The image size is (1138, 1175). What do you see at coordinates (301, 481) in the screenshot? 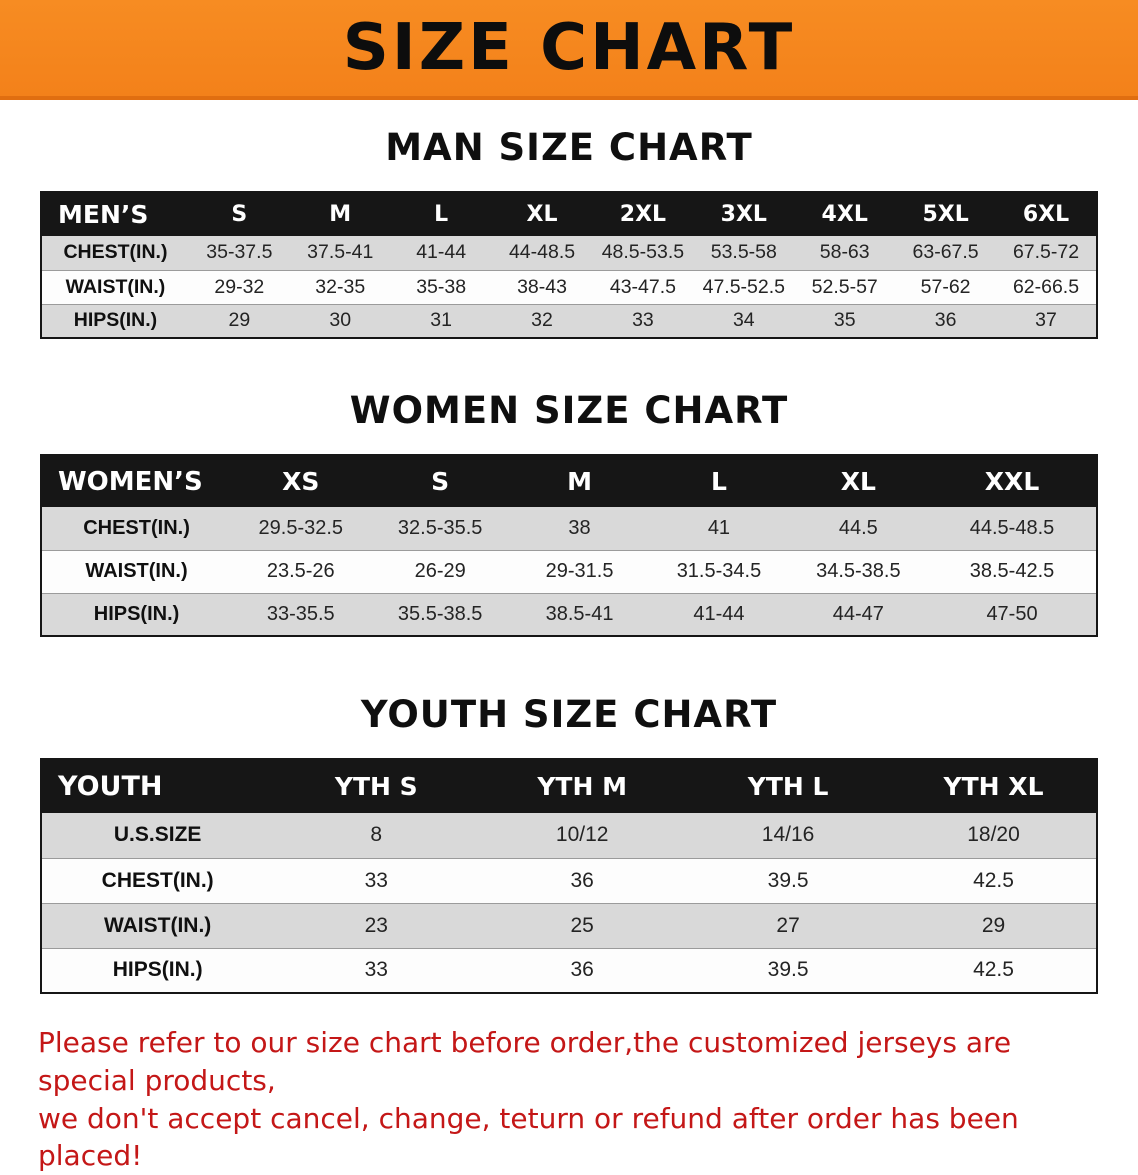
I see `table-header-cell: XS` at bounding box center [301, 481].